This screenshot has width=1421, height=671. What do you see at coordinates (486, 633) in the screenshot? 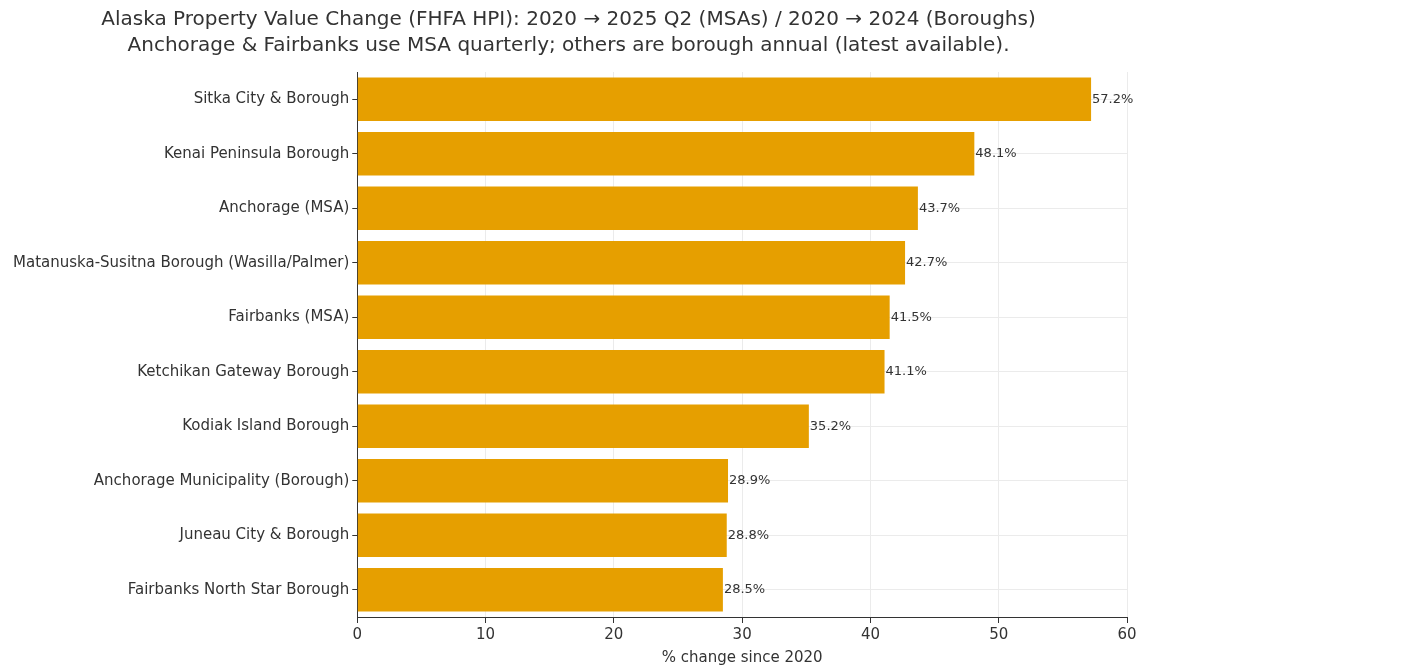
I see `x-tick-label: 10` at bounding box center [486, 633].